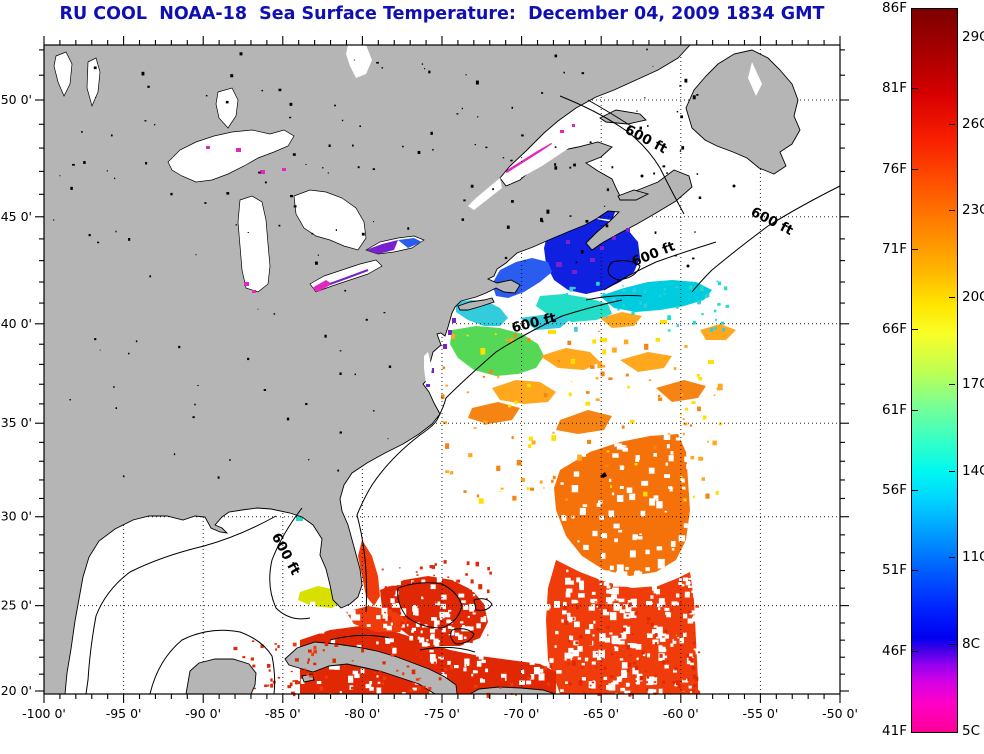  Describe the element at coordinates (894, 409) in the screenshot. I see `colorbar-fahrenheit-label: 61F` at that location.